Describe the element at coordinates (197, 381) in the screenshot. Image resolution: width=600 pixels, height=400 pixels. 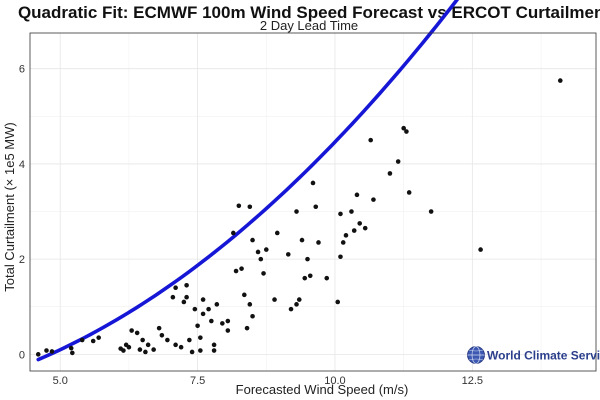
I see `x-tick-label: 7.5` at that location.